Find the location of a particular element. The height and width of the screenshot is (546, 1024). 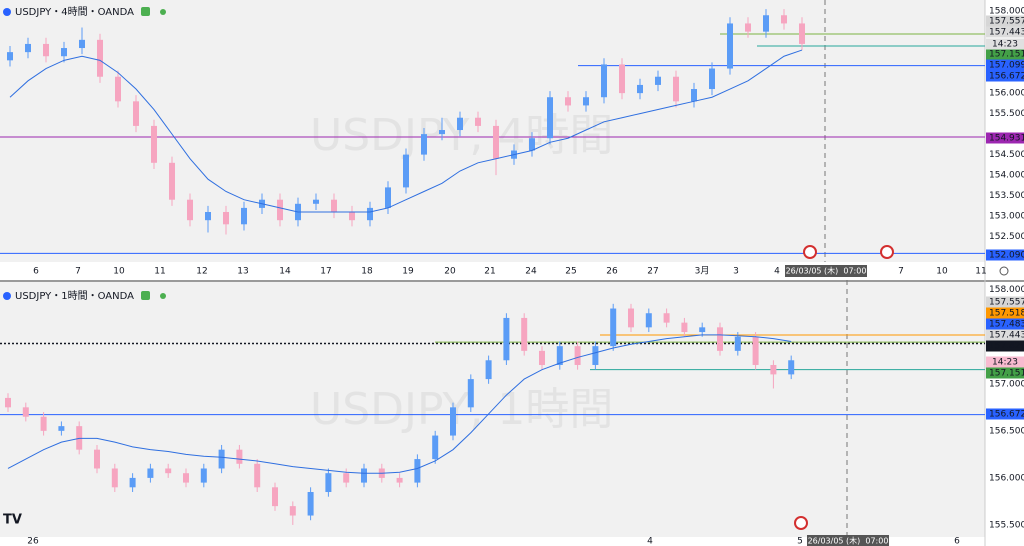

x-tick-label: 13 is located at coordinates (242, 272).